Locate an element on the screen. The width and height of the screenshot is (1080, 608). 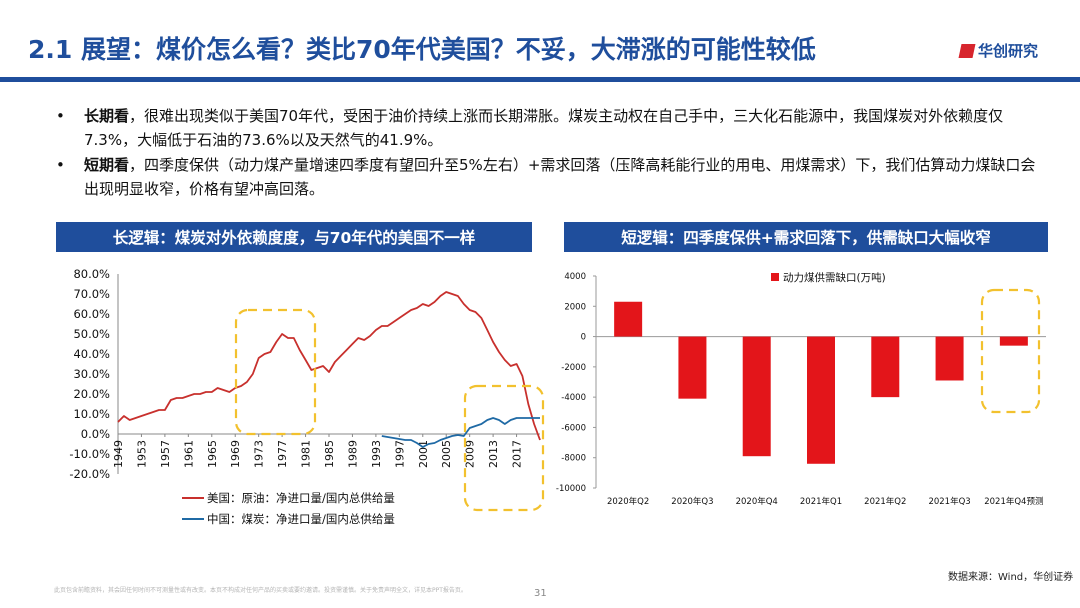
left-chart-banner: 长逻辑：煤炭对外依赖度度，与70年代的美国不一样 is located at coordinates (294, 237).